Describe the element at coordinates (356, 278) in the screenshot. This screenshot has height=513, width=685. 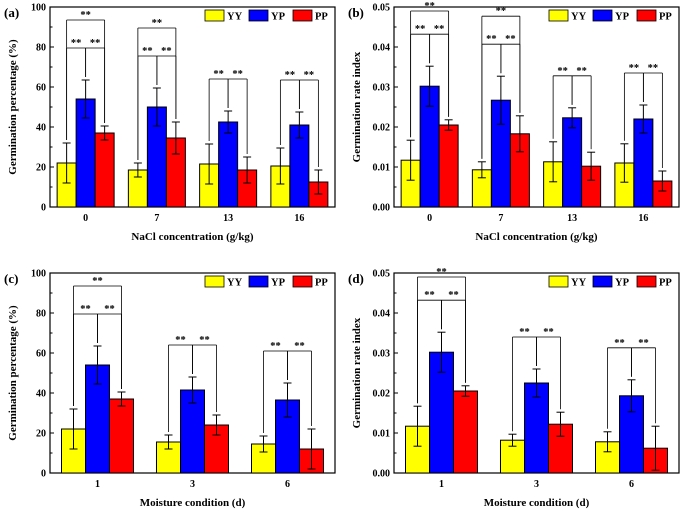
I see `panel-label: (d)` at that location.